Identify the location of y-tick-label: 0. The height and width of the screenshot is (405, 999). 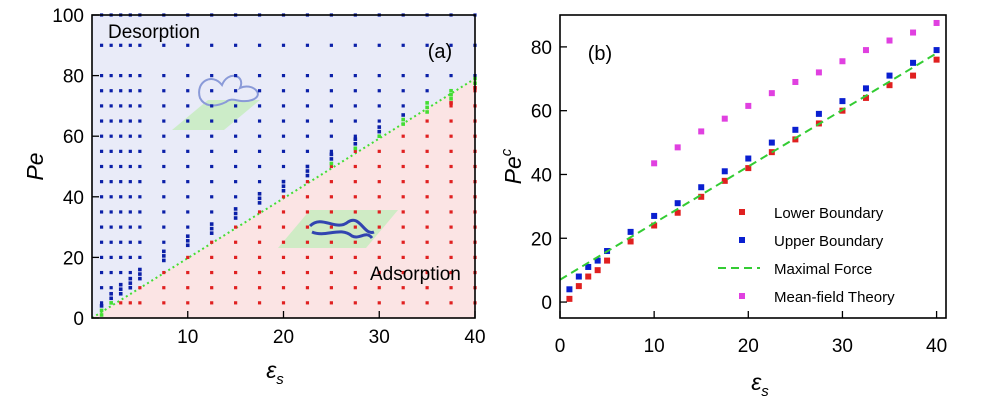
(546, 303).